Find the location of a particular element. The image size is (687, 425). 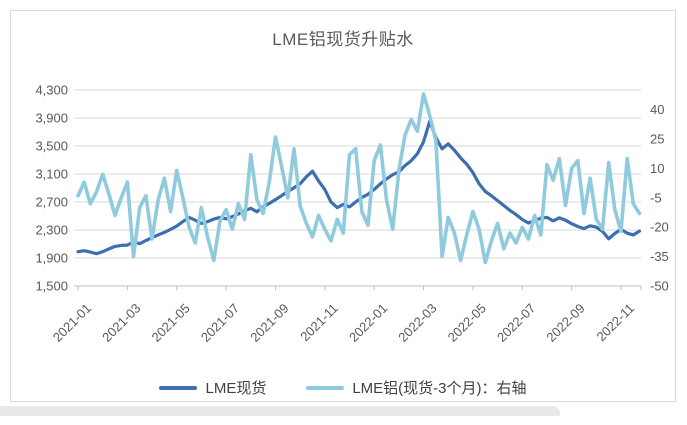

right-axis-tick-label: 40 is located at coordinates (657, 109).